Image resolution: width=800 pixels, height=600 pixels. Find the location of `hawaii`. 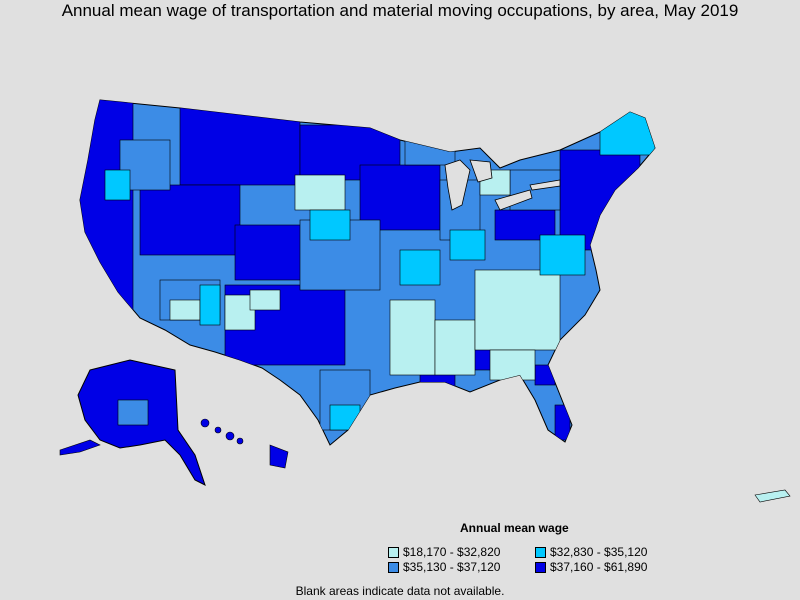

hawaii is located at coordinates (244, 443).